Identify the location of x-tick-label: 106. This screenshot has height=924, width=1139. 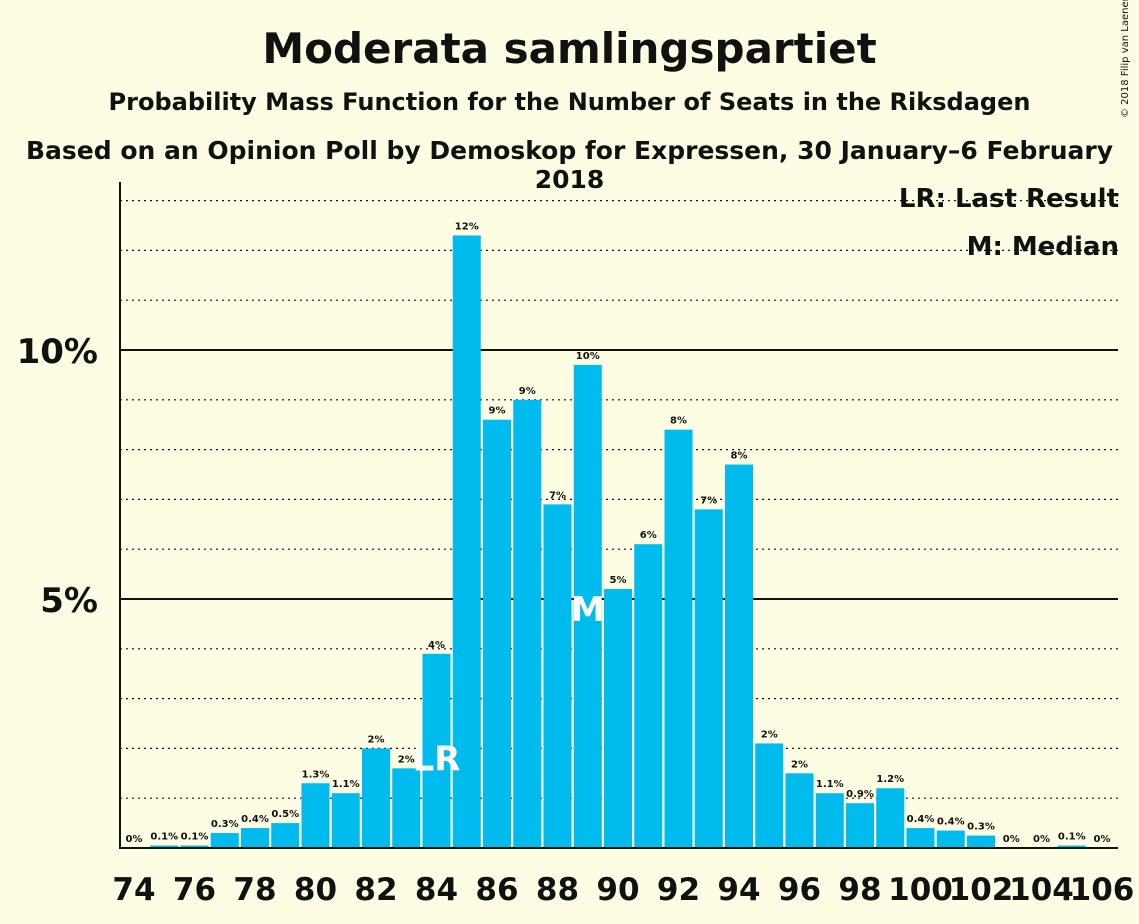
(1102, 890).